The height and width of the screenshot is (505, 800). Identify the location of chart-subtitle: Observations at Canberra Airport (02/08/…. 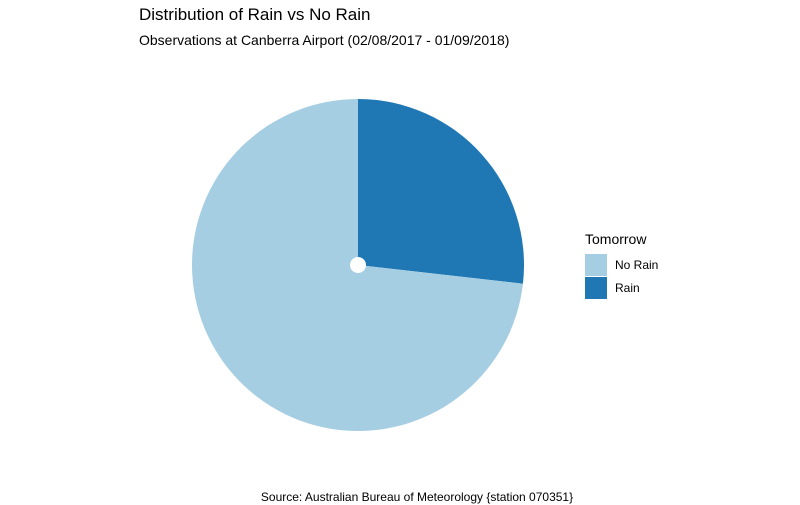
(324, 40).